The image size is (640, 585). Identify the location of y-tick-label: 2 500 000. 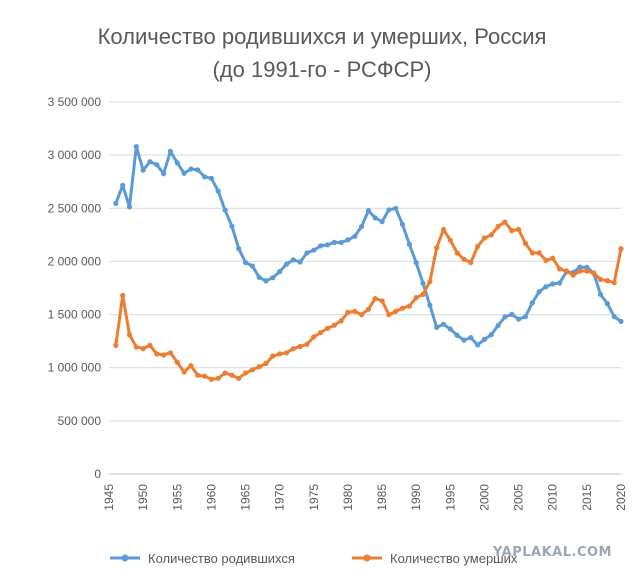
(75, 208).